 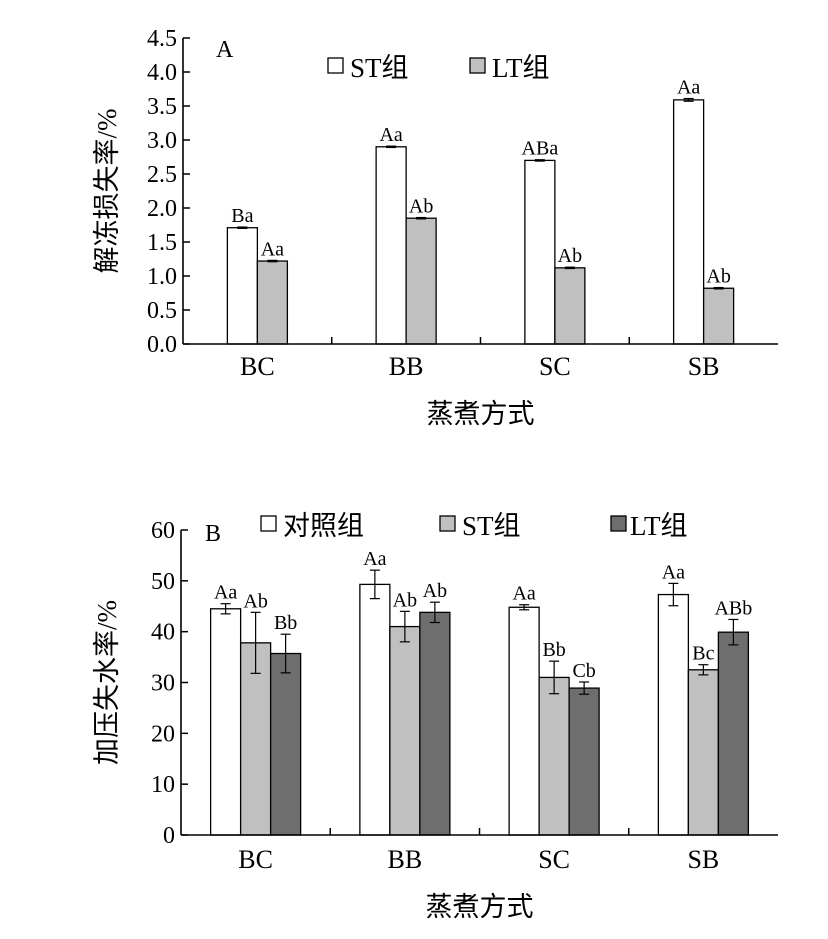 I want to click on y-tick-label: 1.5, so click(x=162, y=243).